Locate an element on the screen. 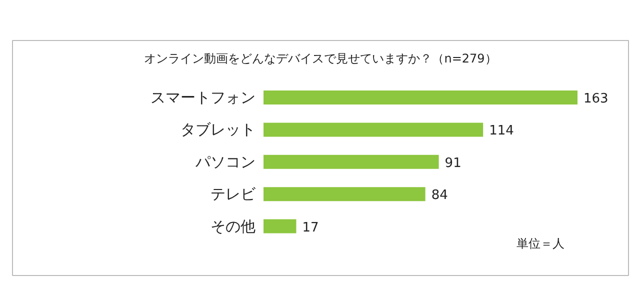 The width and height of the screenshot is (640, 287). y-tick-label: テレビ is located at coordinates (233, 194).